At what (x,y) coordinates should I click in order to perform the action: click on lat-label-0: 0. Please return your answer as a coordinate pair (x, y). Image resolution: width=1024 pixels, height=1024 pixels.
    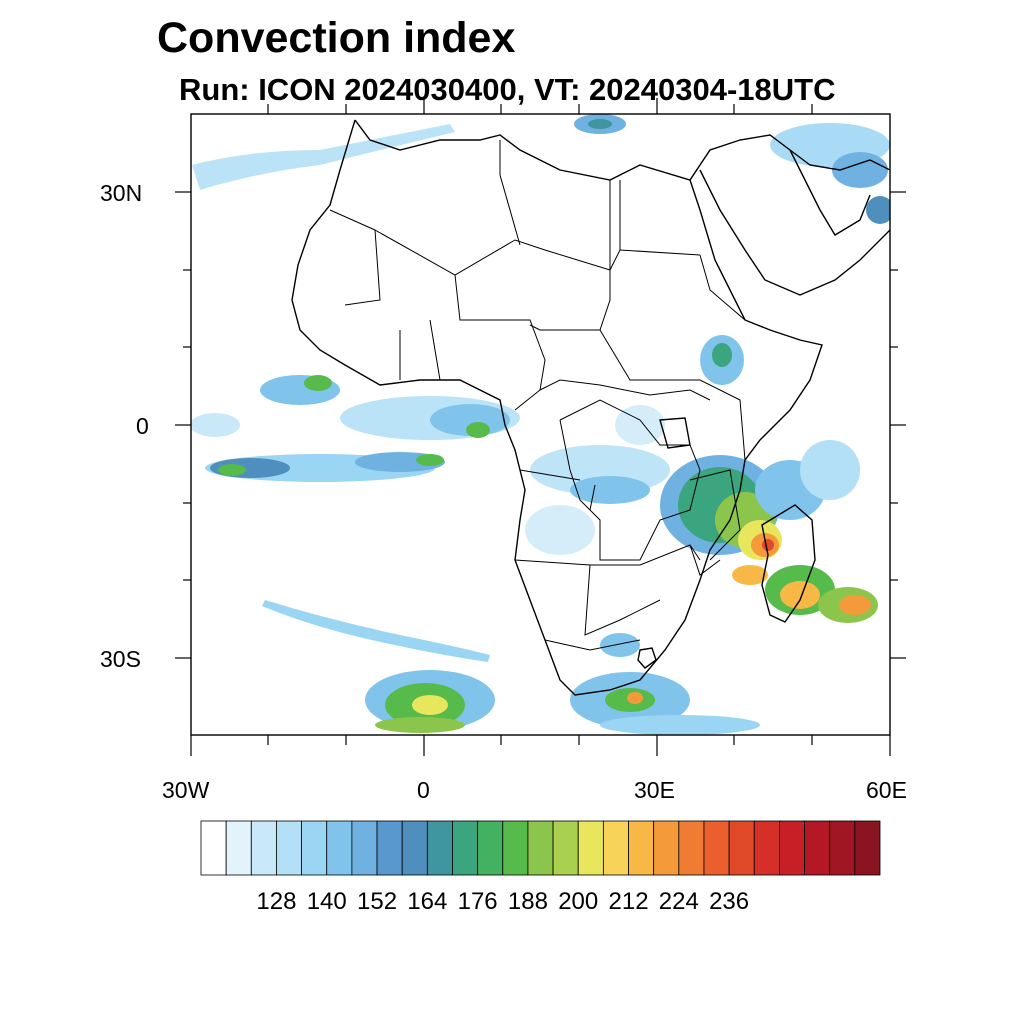
    Looking at the image, I should click on (142, 426).